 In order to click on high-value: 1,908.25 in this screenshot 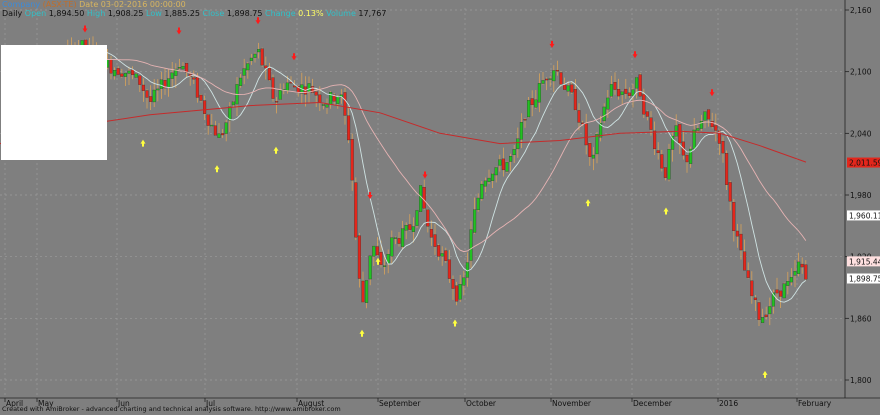, I will do `click(127, 13)`.